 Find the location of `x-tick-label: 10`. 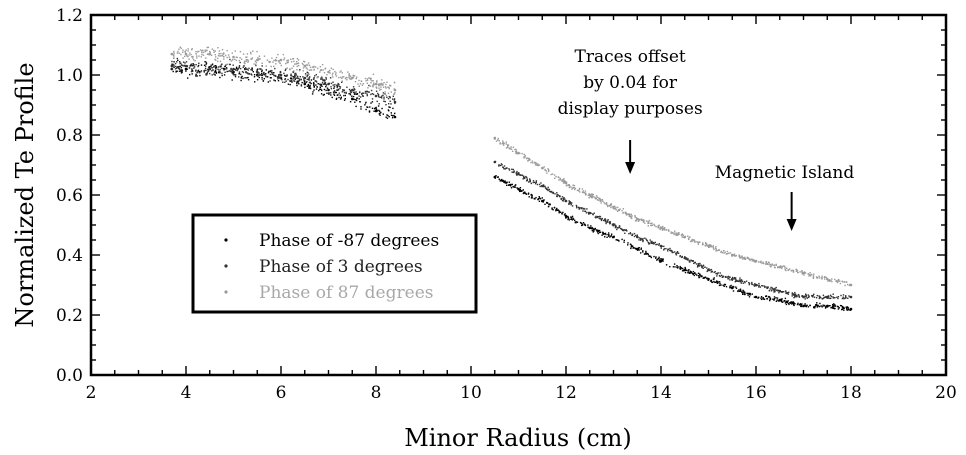

x-tick-label: 10 is located at coordinates (471, 393).